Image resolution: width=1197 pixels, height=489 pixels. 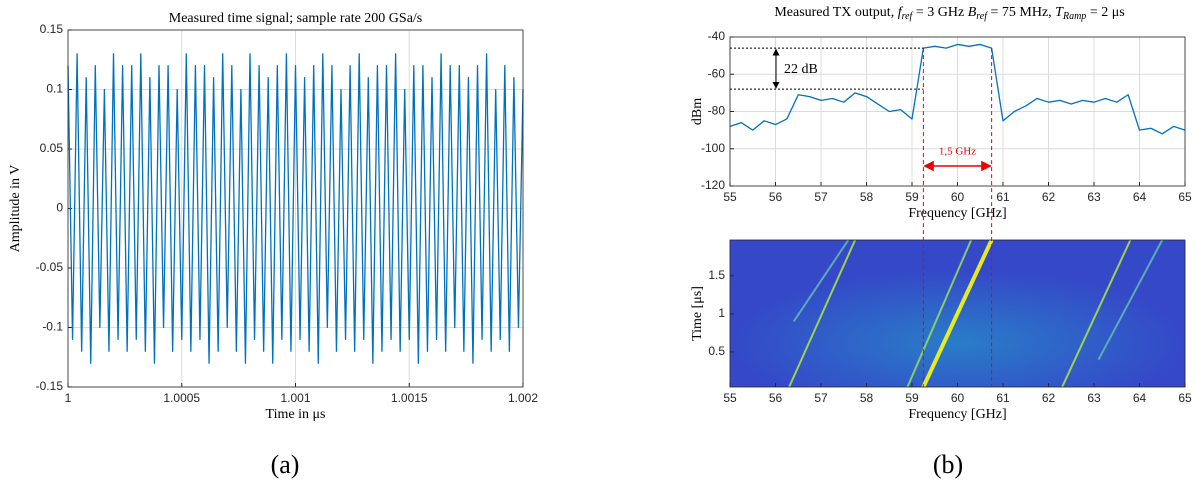 I want to click on title-part: = 3 GHz, so click(x=939, y=12).